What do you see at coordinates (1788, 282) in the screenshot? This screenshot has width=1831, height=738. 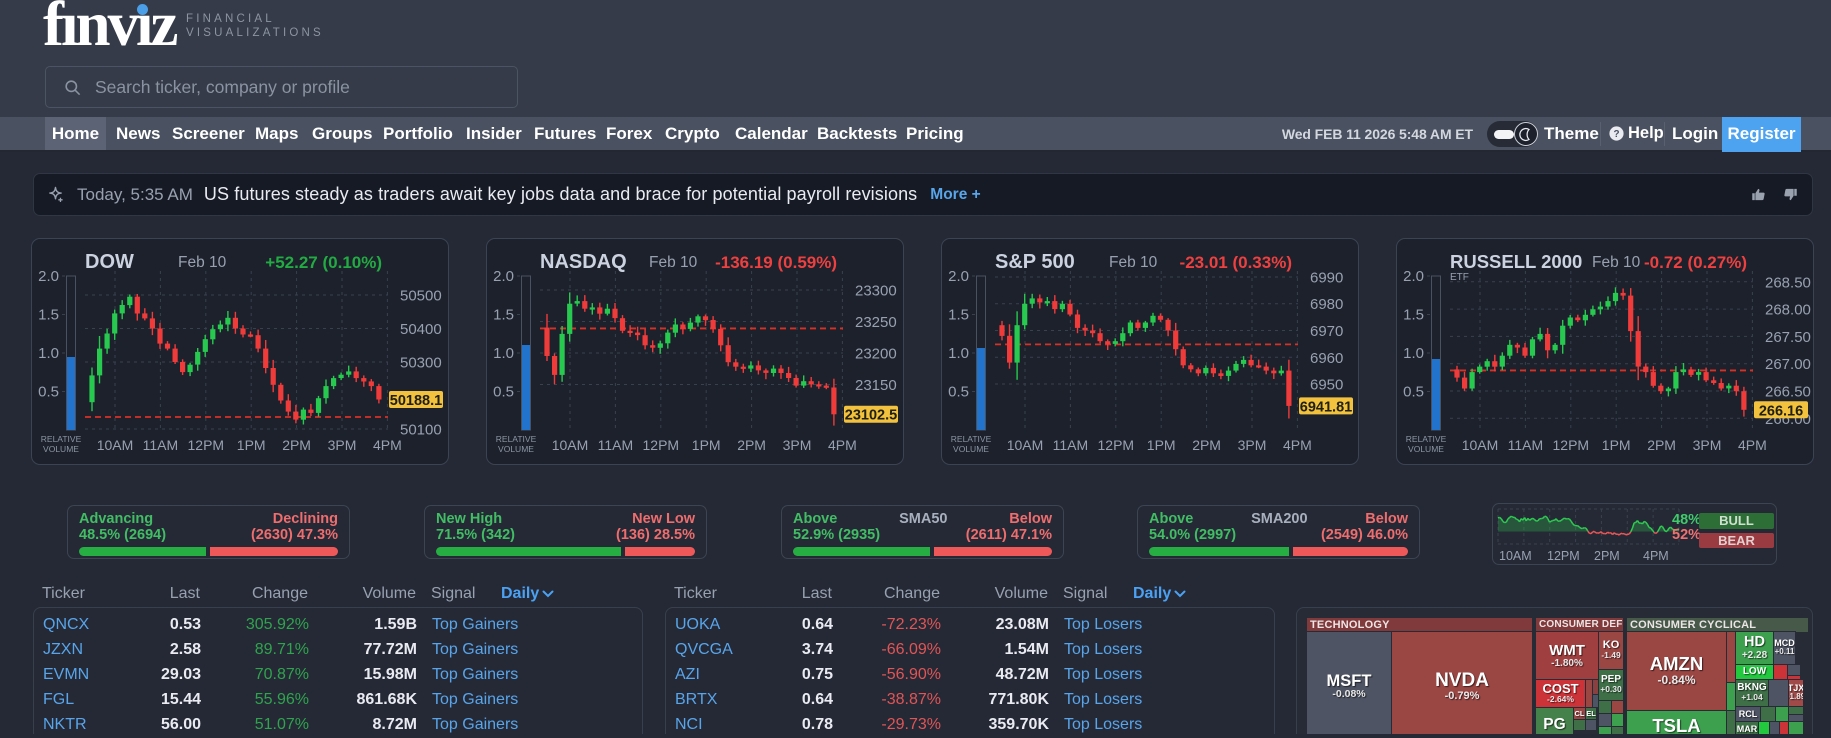 I see `svg-text: 268.50` at bounding box center [1788, 282].